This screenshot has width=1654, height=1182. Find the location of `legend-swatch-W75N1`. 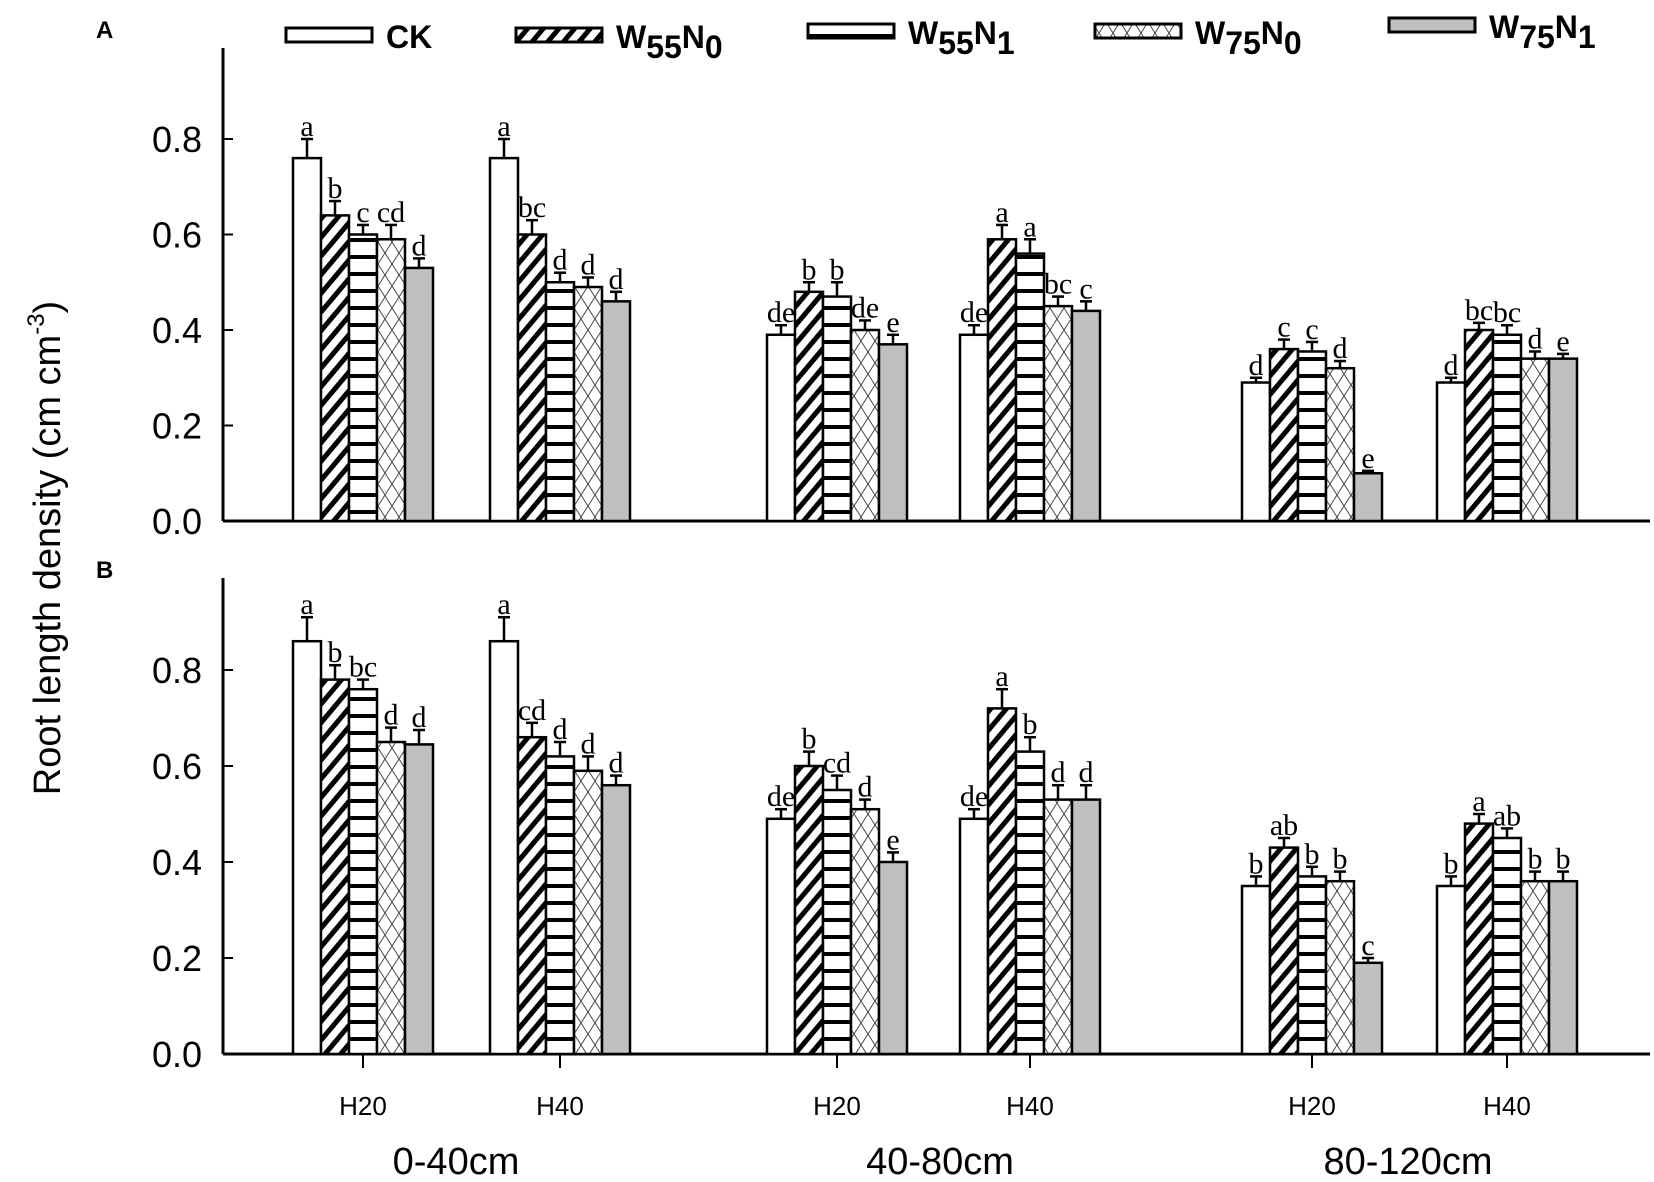

legend-swatch-W75N1 is located at coordinates (1432, 25).